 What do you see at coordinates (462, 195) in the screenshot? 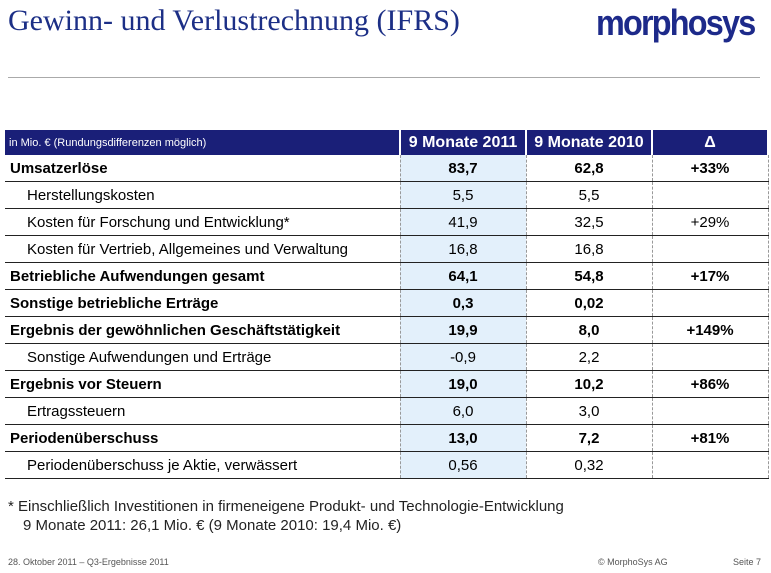
I see `value-2011: 5,5` at bounding box center [462, 195].